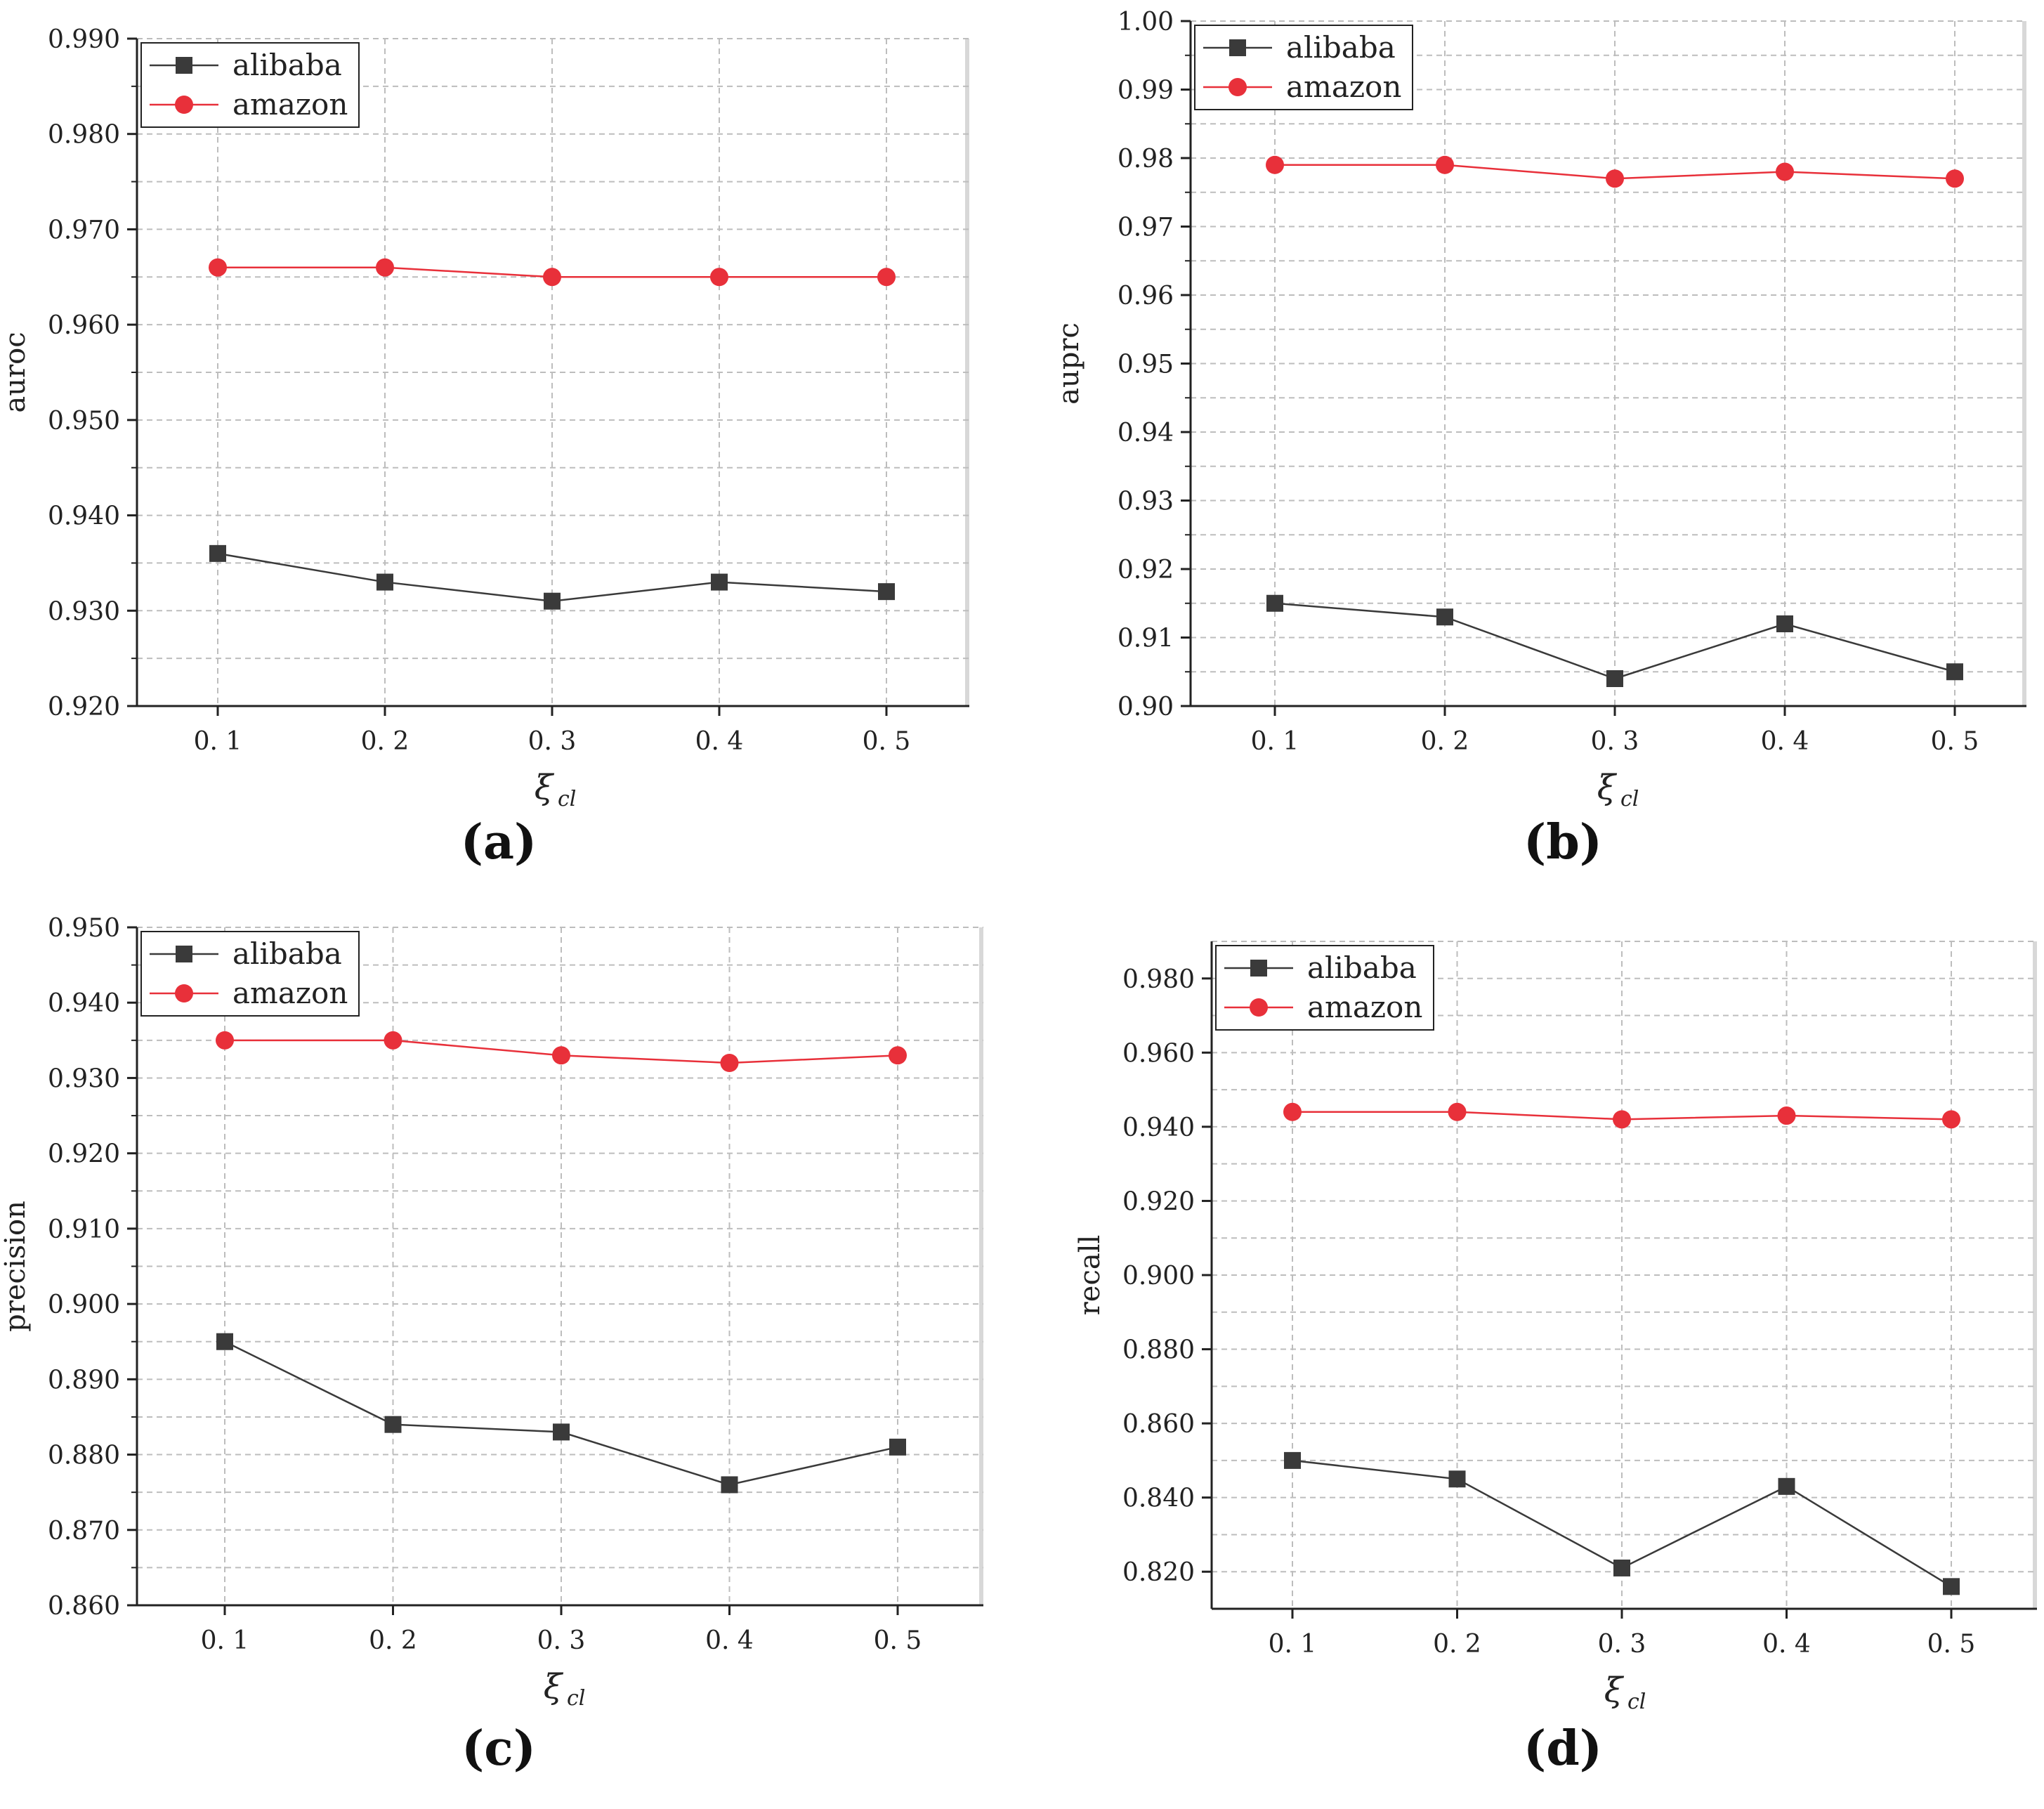 Image resolution: width=2044 pixels, height=1809 pixels. Describe the element at coordinates (1146, 22) in the screenshot. I see `y-tick-label: 1.00` at that location.